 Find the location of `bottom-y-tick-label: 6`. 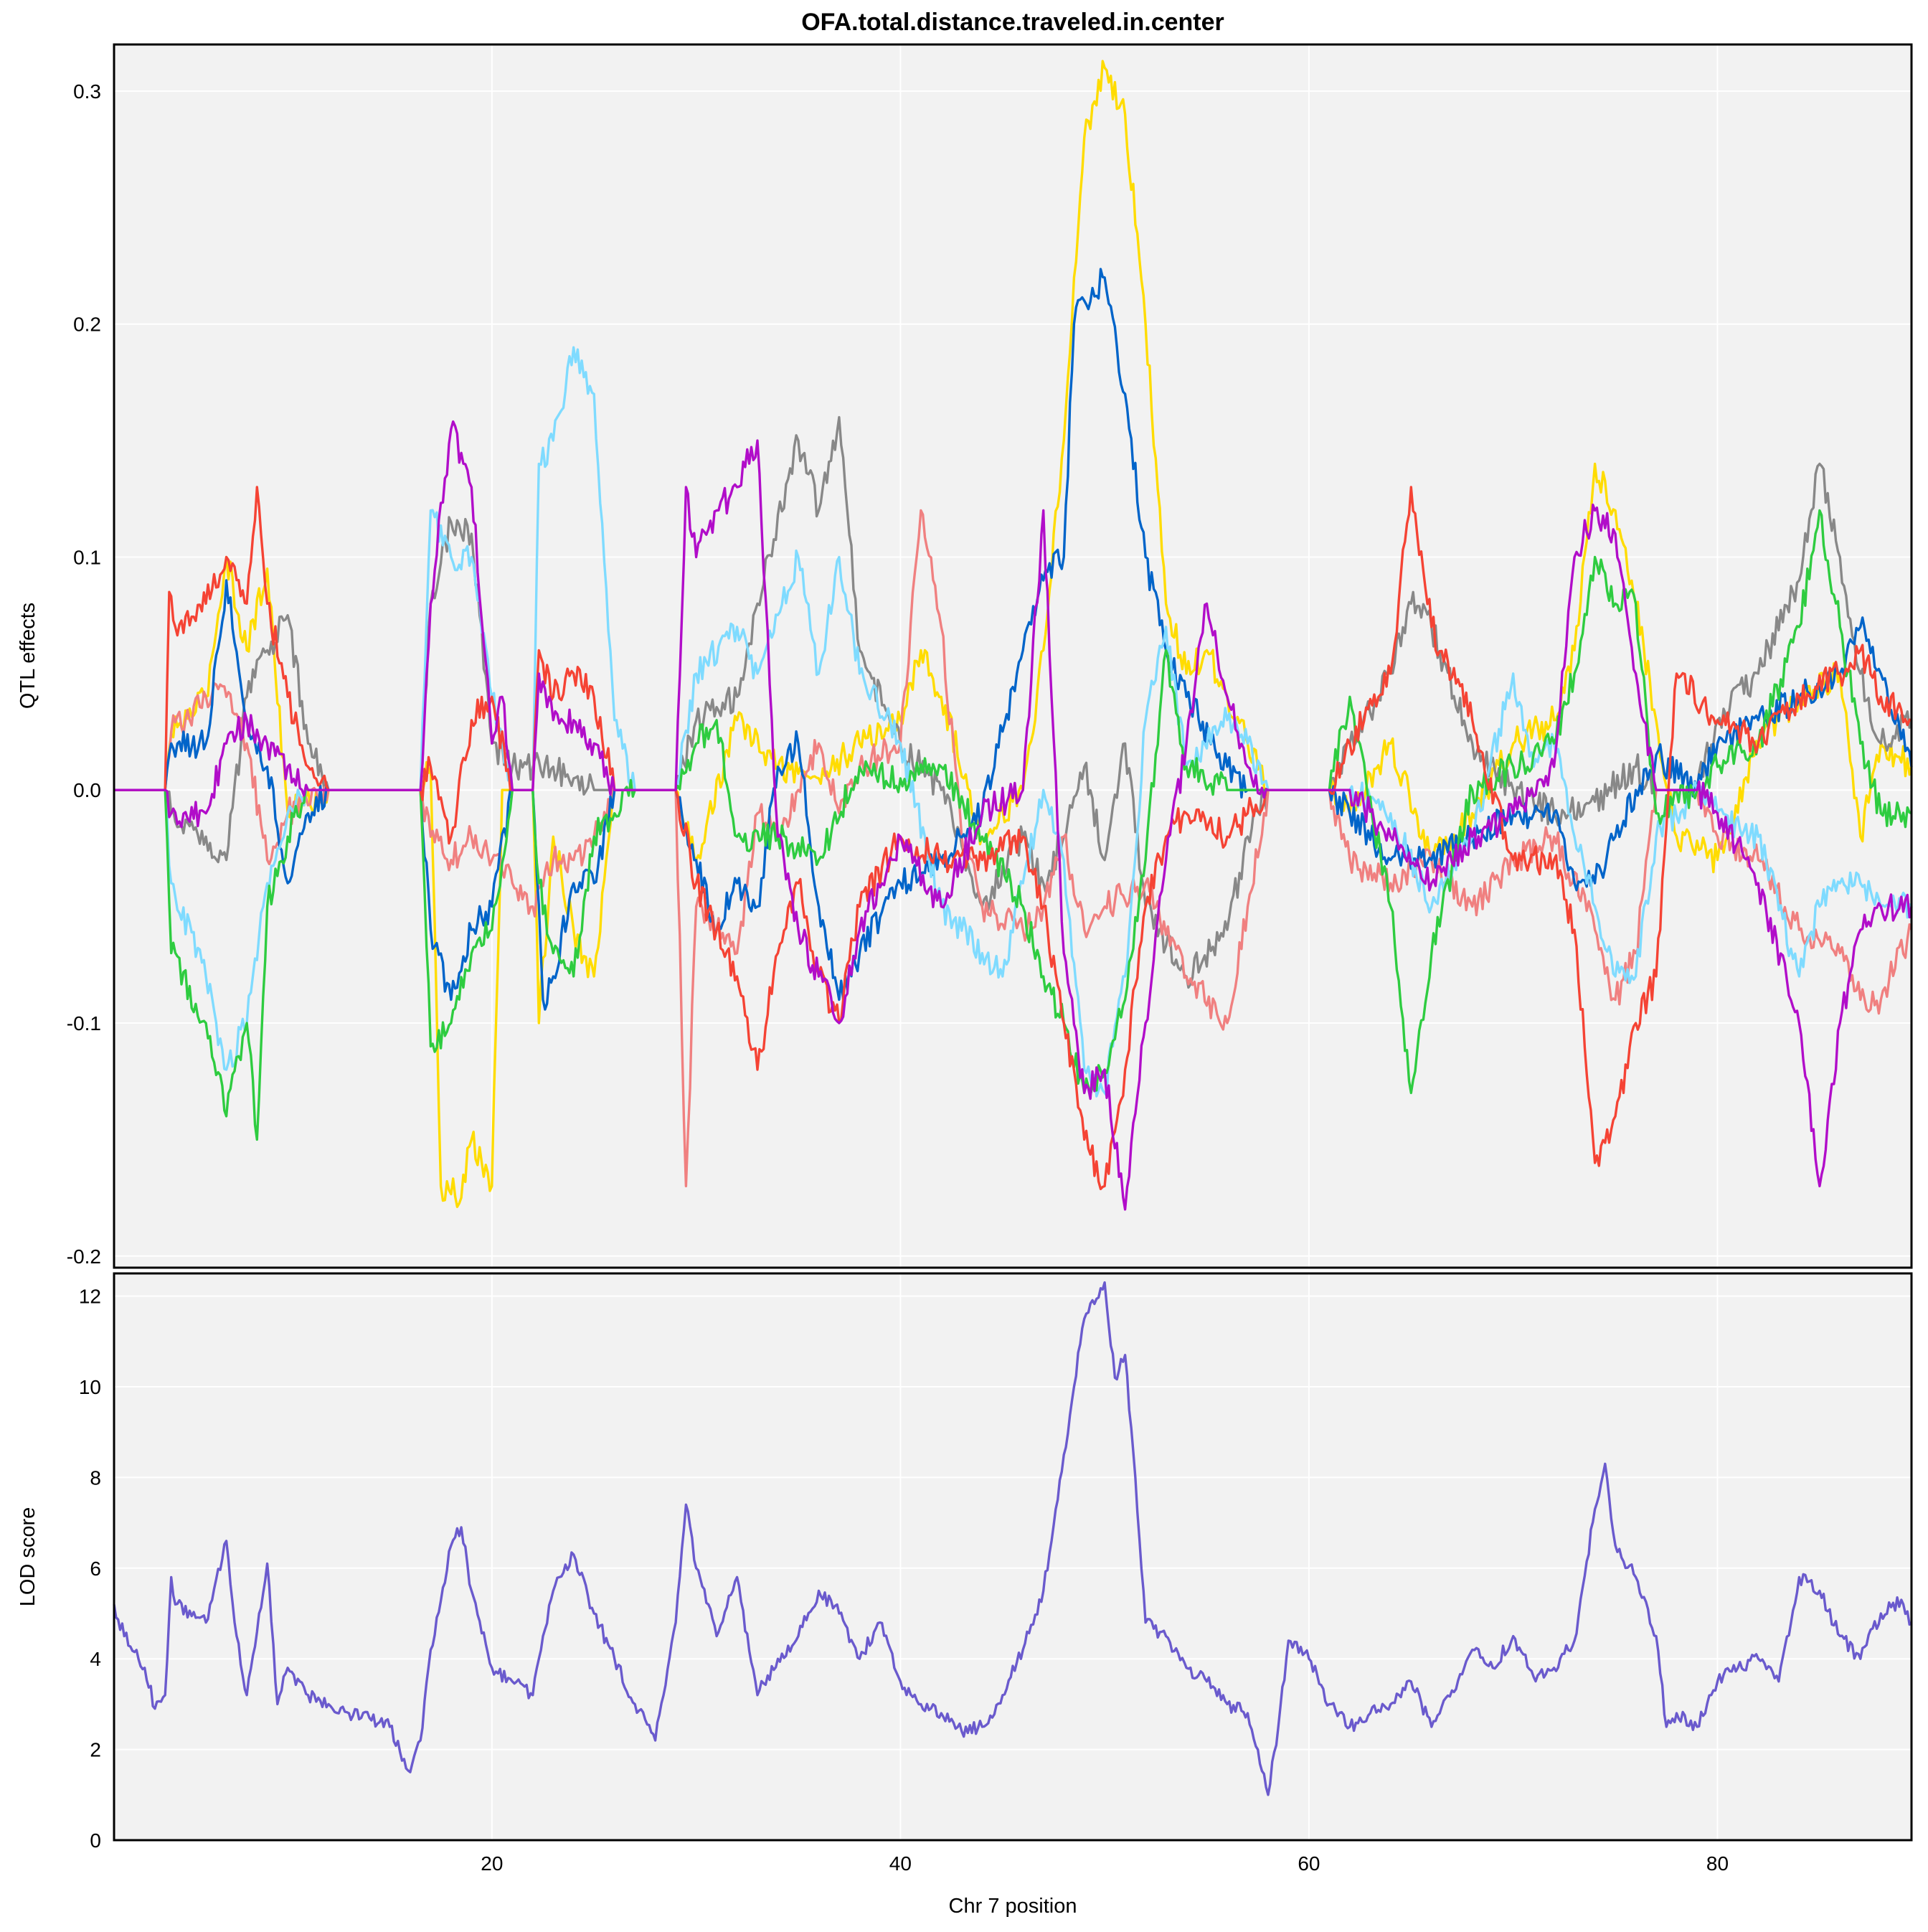

bottom-y-tick-label: 6 is located at coordinates (95, 1569).